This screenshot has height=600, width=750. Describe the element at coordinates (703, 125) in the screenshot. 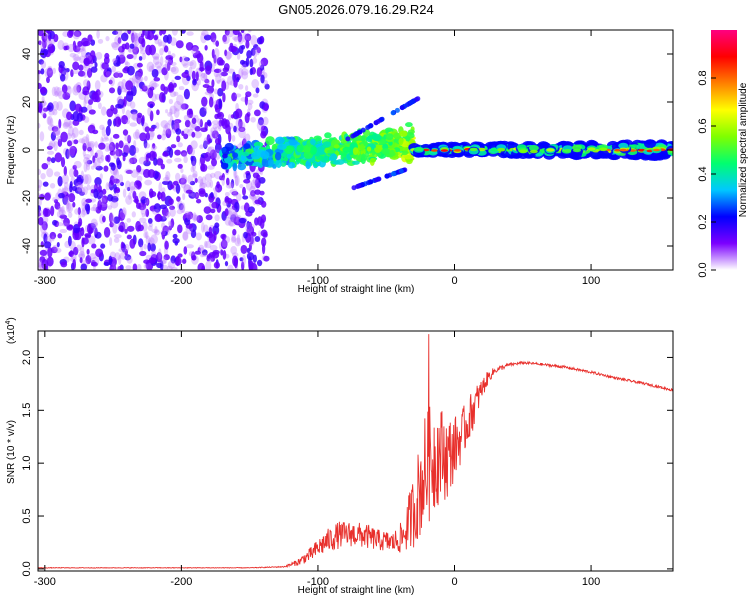

I see `colorbar-tick-label: 0.6` at that location.